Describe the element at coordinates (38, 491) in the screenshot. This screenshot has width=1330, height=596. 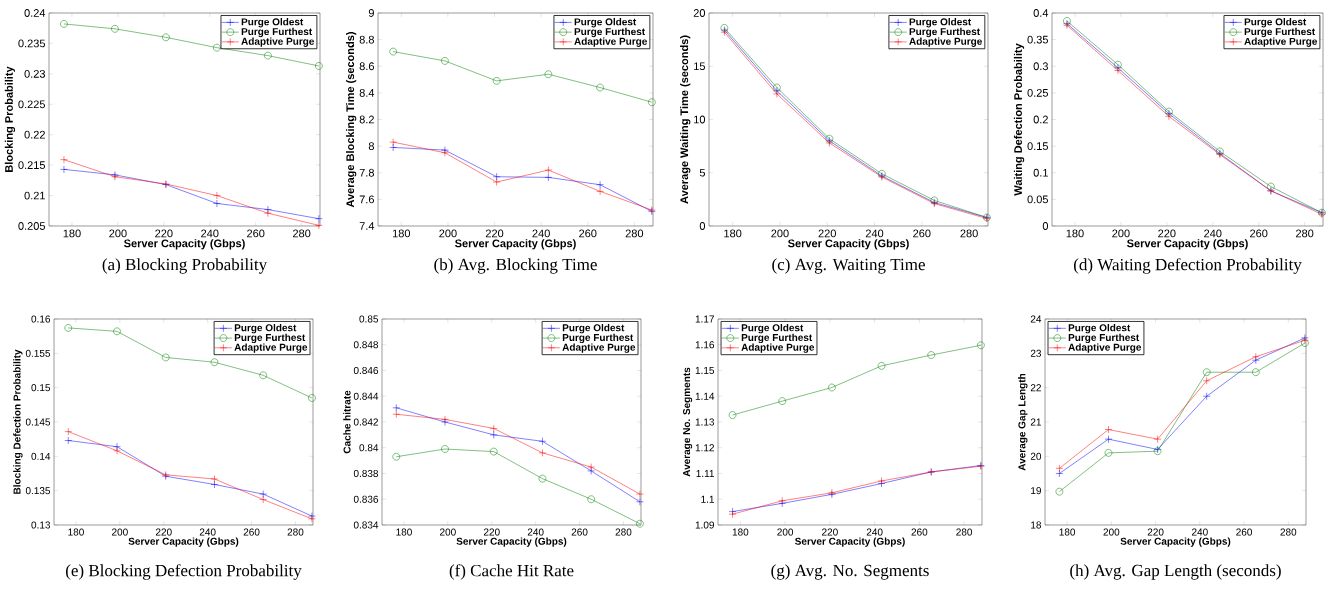
I see `y-tick-label: 0.135` at that location.